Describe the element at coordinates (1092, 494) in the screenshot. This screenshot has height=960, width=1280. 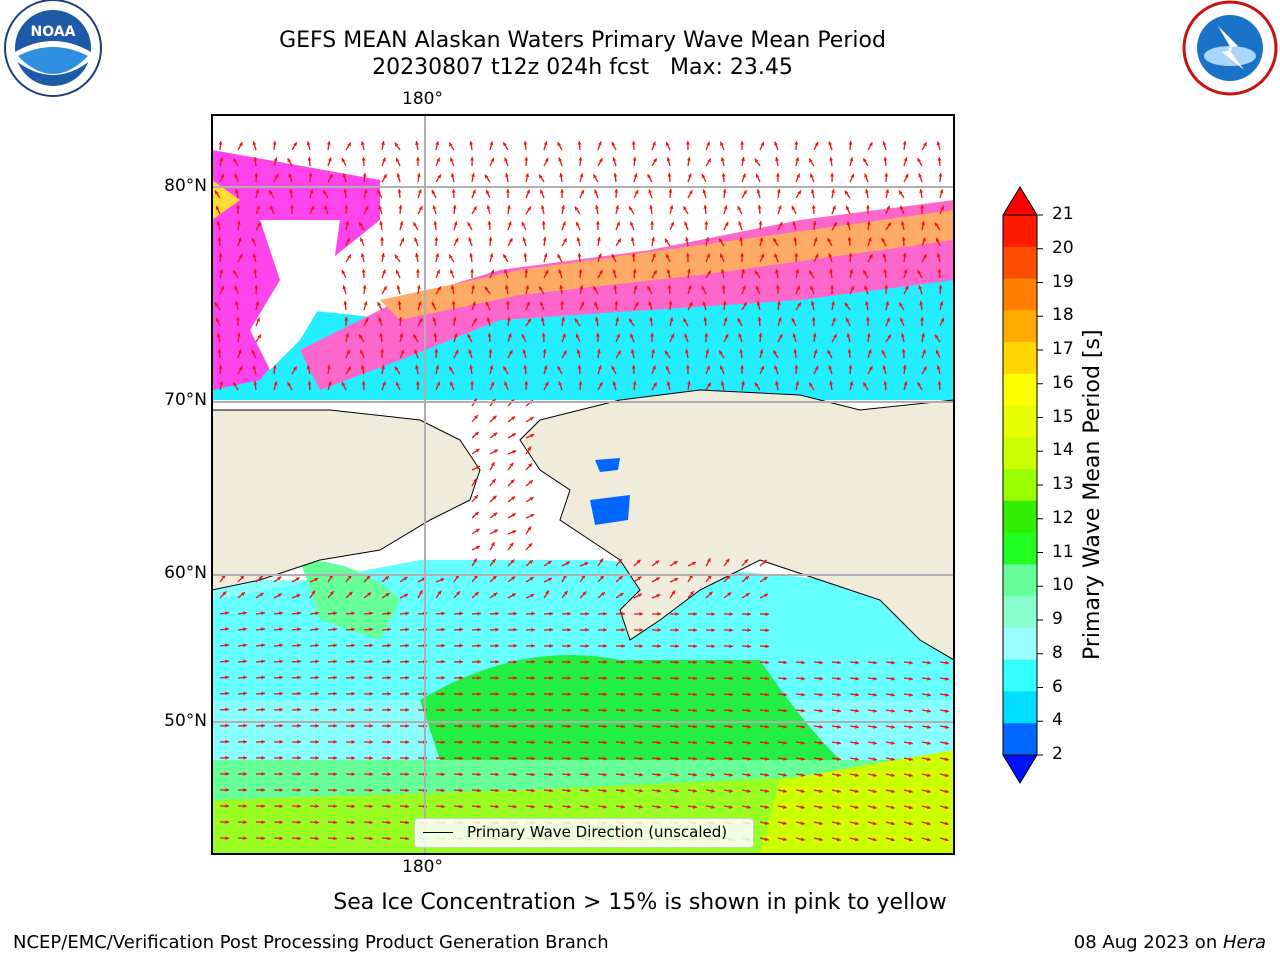
I see `colorbar-label: Primary Wave Mean Period [s]` at that location.